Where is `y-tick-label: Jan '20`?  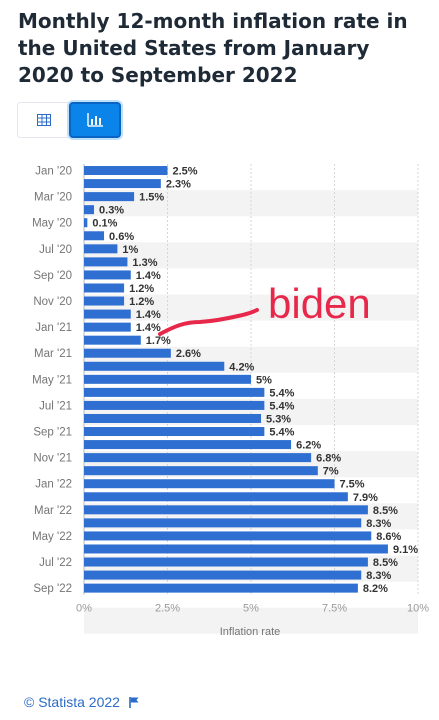
y-tick-label: Jan '20 is located at coordinates (53, 172).